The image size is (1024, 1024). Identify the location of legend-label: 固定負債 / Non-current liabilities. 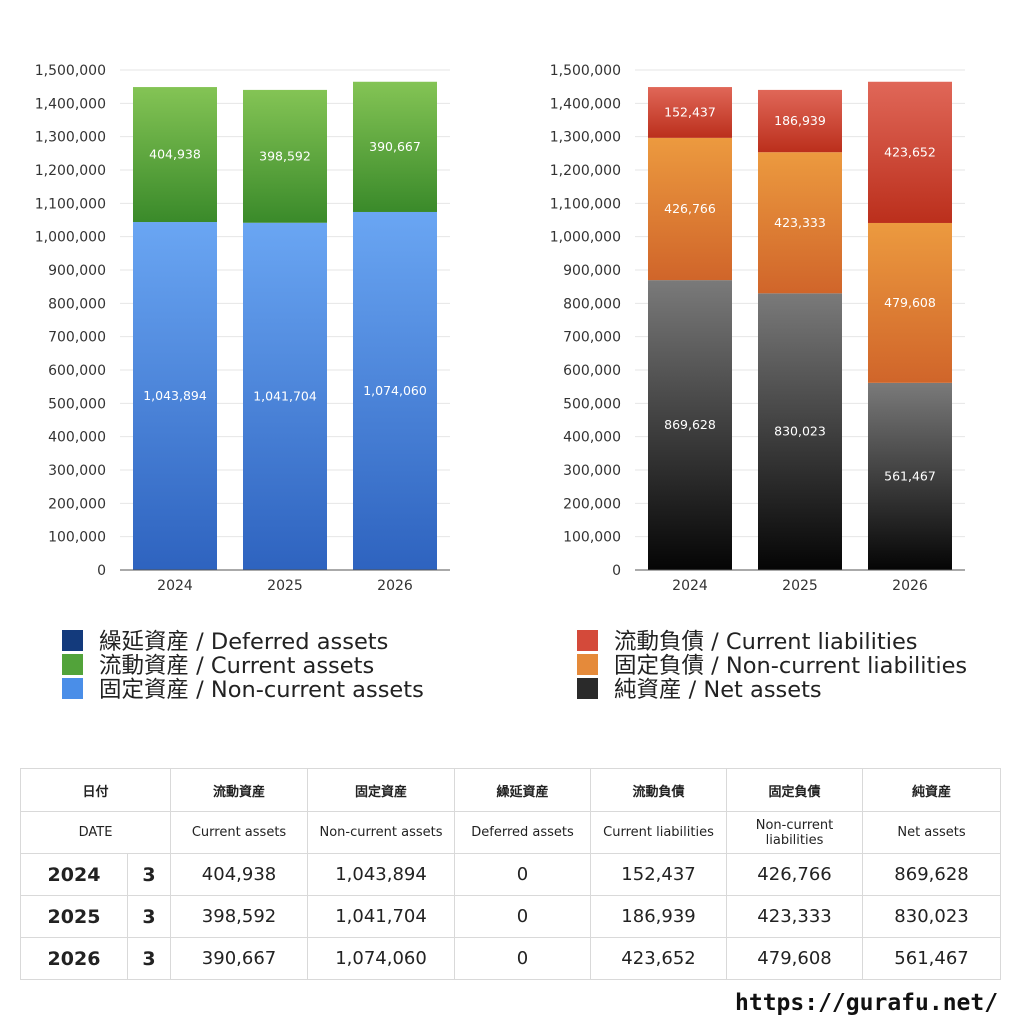
(791, 666).